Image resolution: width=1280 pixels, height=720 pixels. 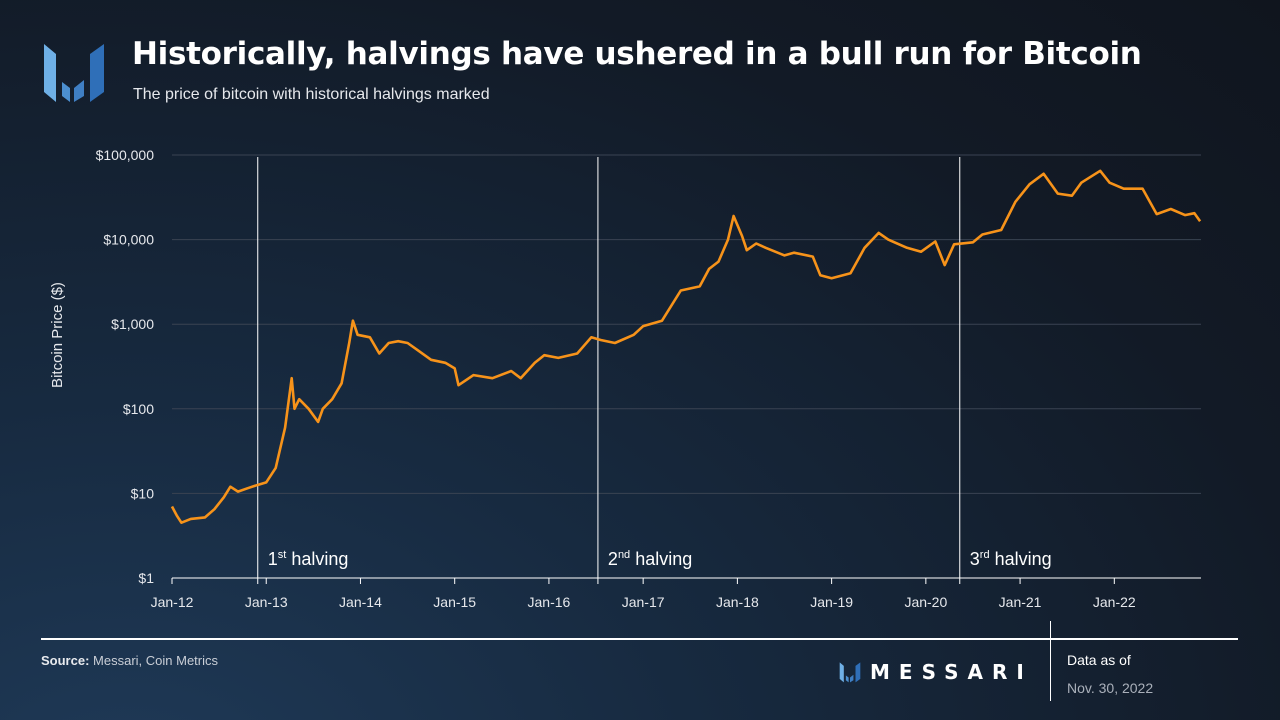 I want to click on source-note: Source: Messari, Coin Metrics, so click(x=129, y=660).